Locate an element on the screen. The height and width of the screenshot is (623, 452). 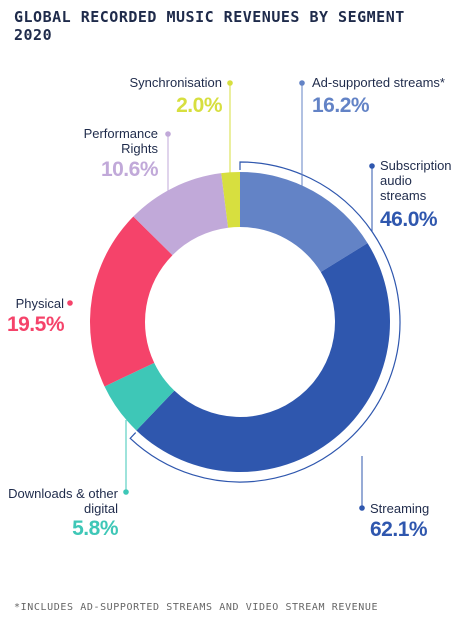
segment-label-value: 46.0% is located at coordinates (409, 219).